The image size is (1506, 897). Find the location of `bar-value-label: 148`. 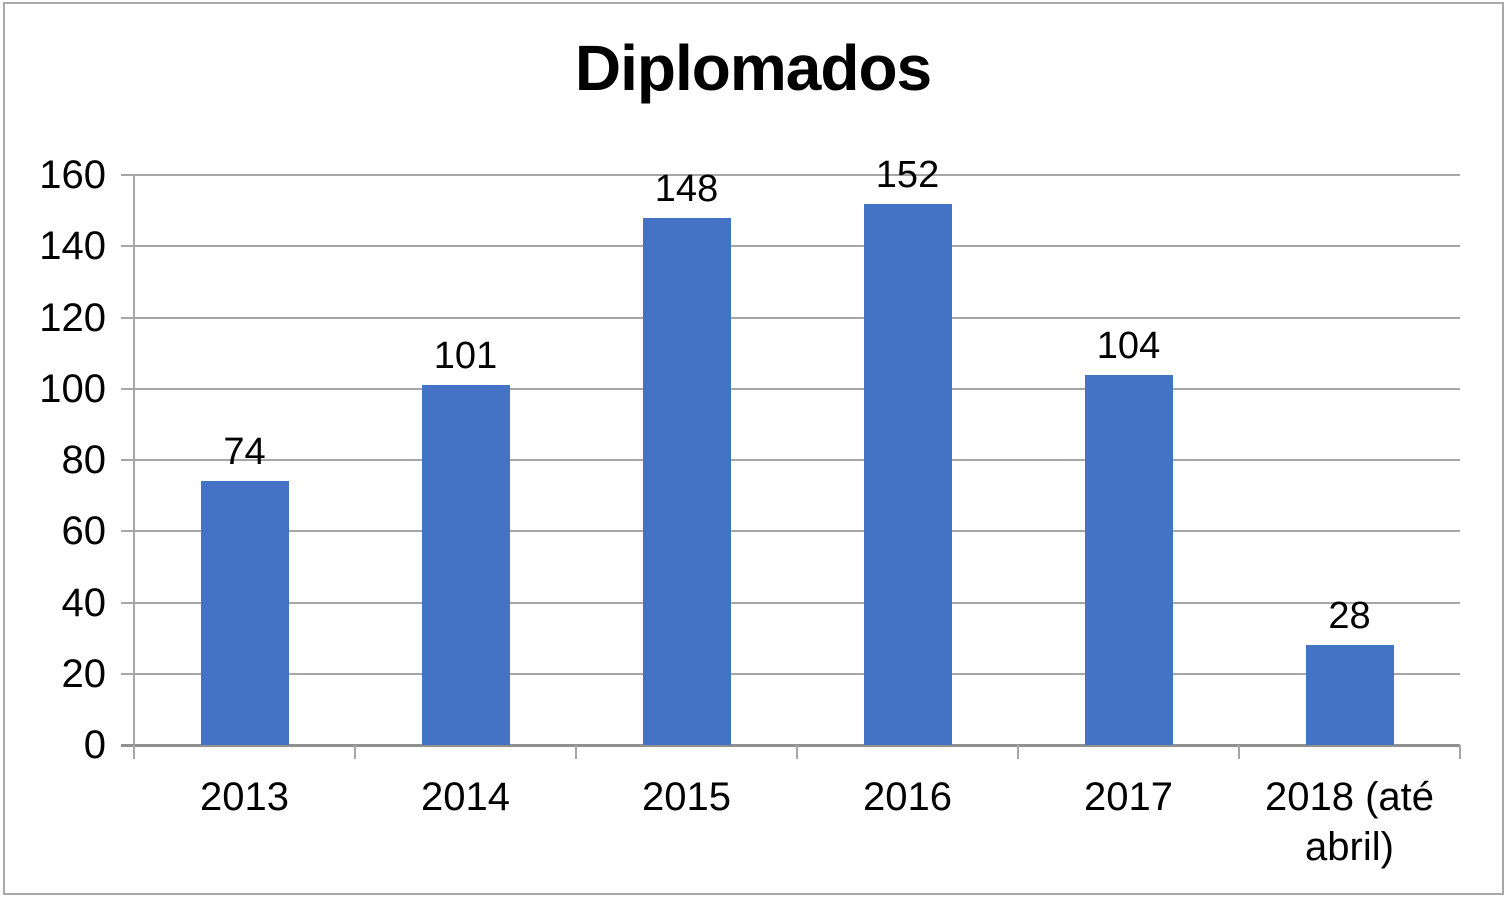

bar-value-label: 148 is located at coordinates (686, 188).